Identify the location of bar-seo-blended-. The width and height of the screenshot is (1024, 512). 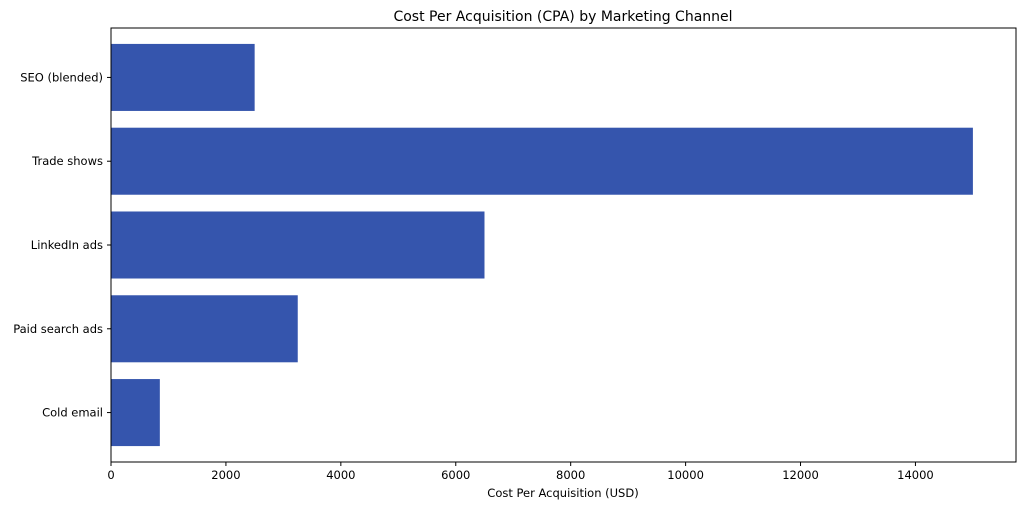
(183, 77).